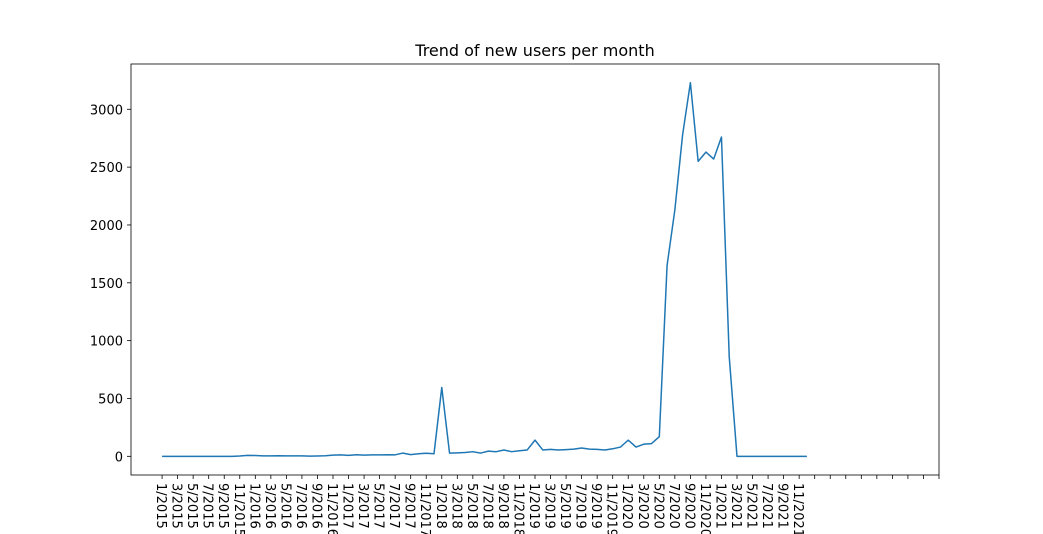 This screenshot has width=1043, height=534. What do you see at coordinates (393, 506) in the screenshot?
I see `x-tick-label: 7/2017` at bounding box center [393, 506].